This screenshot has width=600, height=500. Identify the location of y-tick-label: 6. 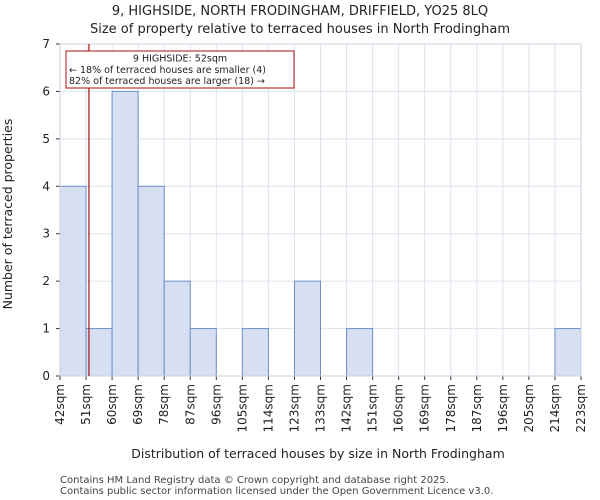
(46, 91).